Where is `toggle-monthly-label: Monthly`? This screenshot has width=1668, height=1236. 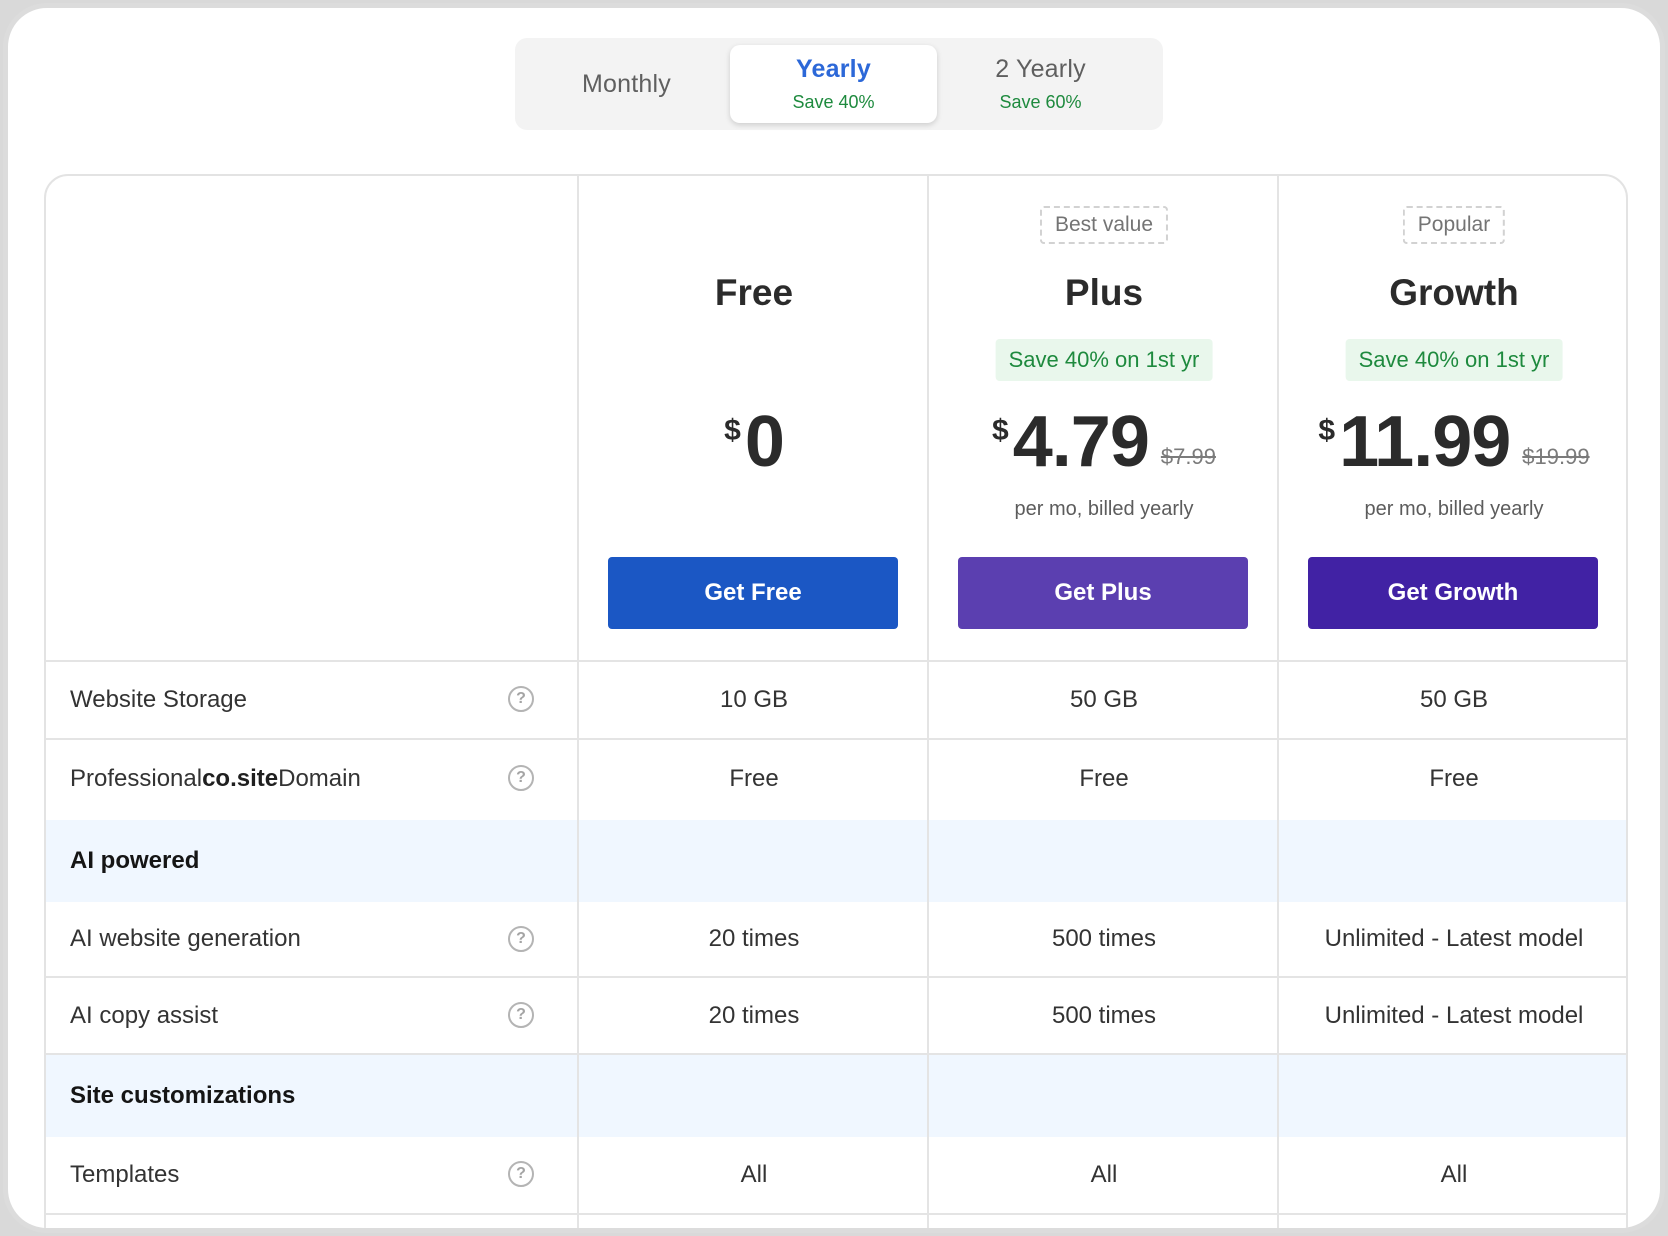
toggle-monthly-label: Monthly is located at coordinates (626, 83).